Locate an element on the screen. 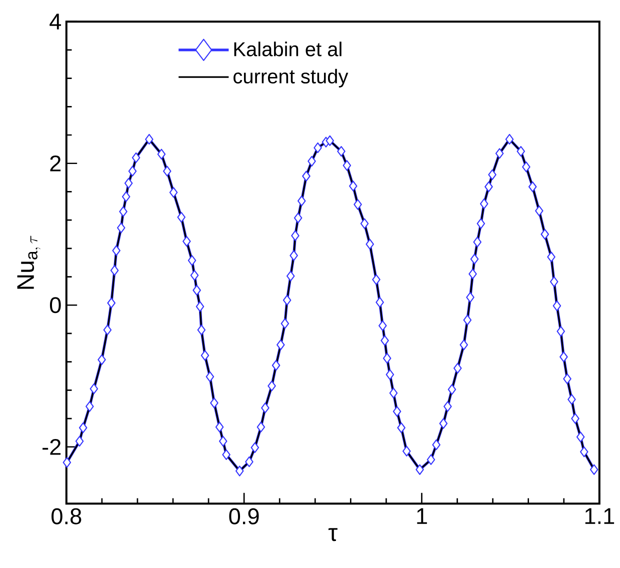 This screenshot has width=620, height=568. y-tick-label: 4 is located at coordinates (56, 22).